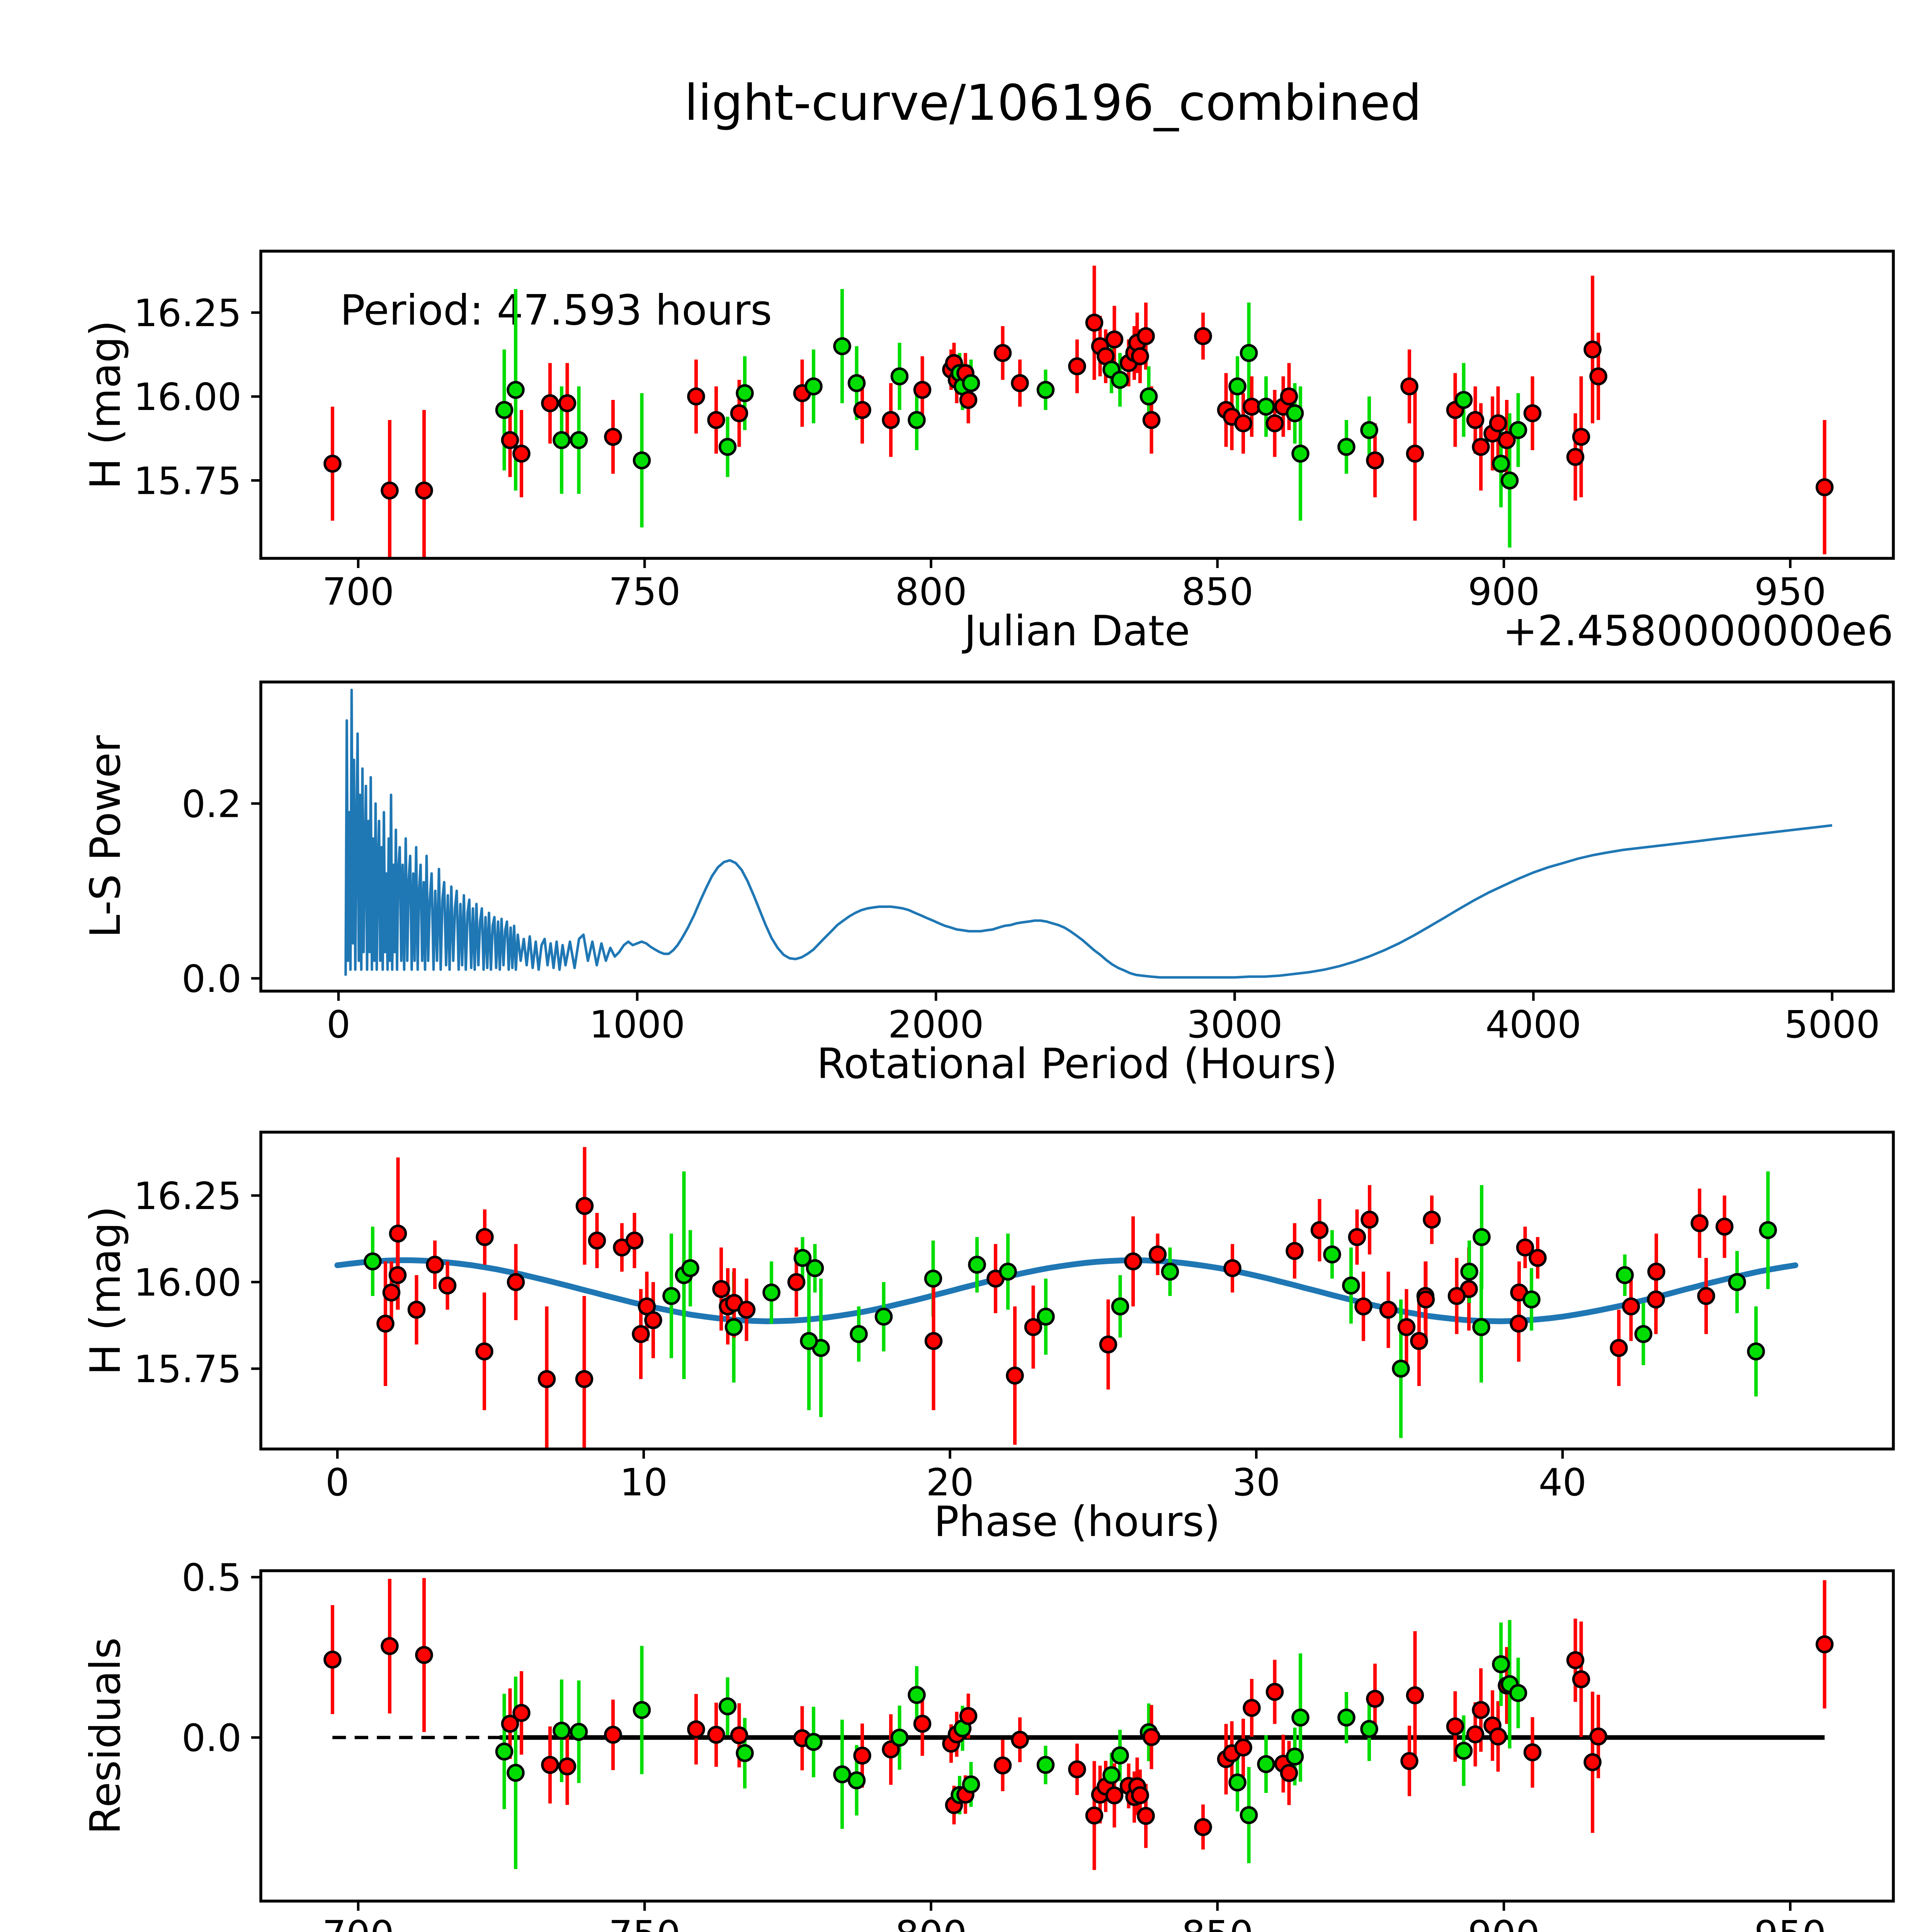 Image resolution: width=1932 pixels, height=1932 pixels. Describe the element at coordinates (931, 592) in the screenshot. I see `x-tick-label: 800` at that location.